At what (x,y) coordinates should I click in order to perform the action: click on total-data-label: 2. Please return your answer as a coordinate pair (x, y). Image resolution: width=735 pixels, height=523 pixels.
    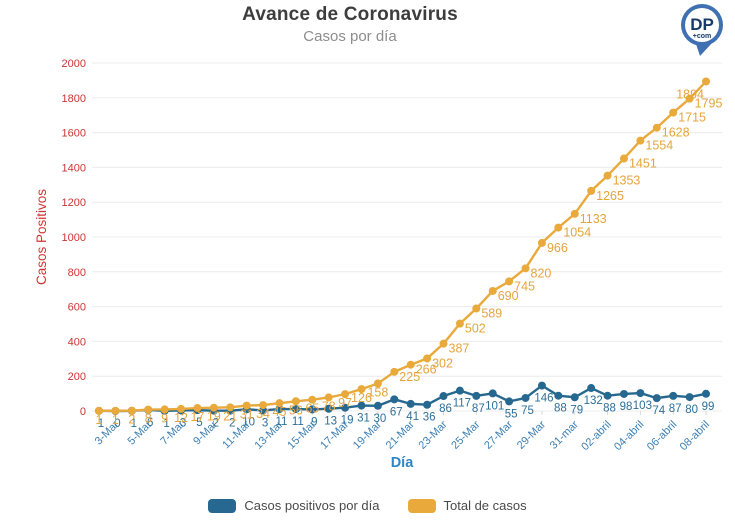
    Looking at the image, I should click on (131, 420).